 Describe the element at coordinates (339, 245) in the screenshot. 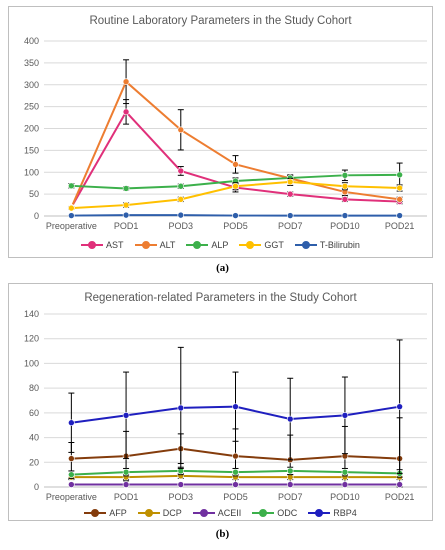

I see `chart-a-legend-label-t-bilirubin: T-Bilirubin` at that location.